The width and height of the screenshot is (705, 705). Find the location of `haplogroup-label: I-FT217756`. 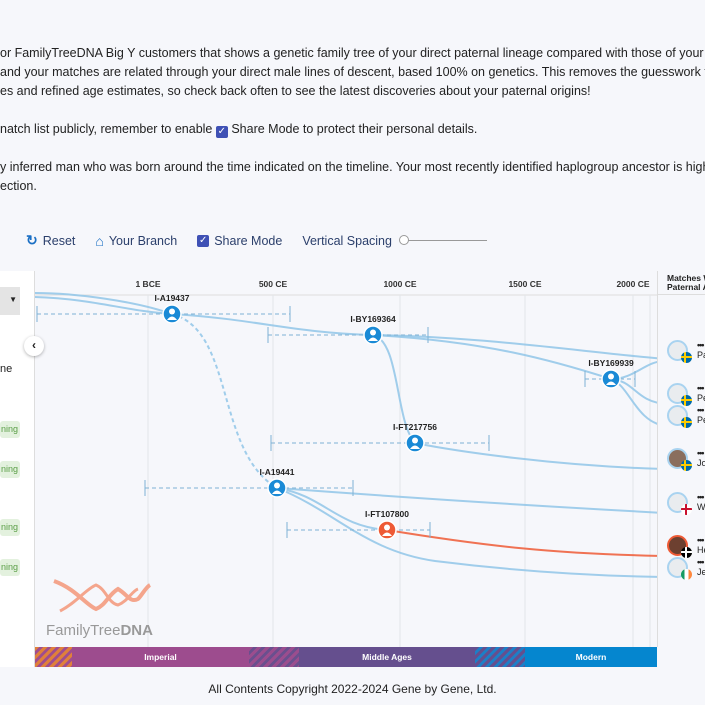

haplogroup-label: I-FT217756 is located at coordinates (415, 427).